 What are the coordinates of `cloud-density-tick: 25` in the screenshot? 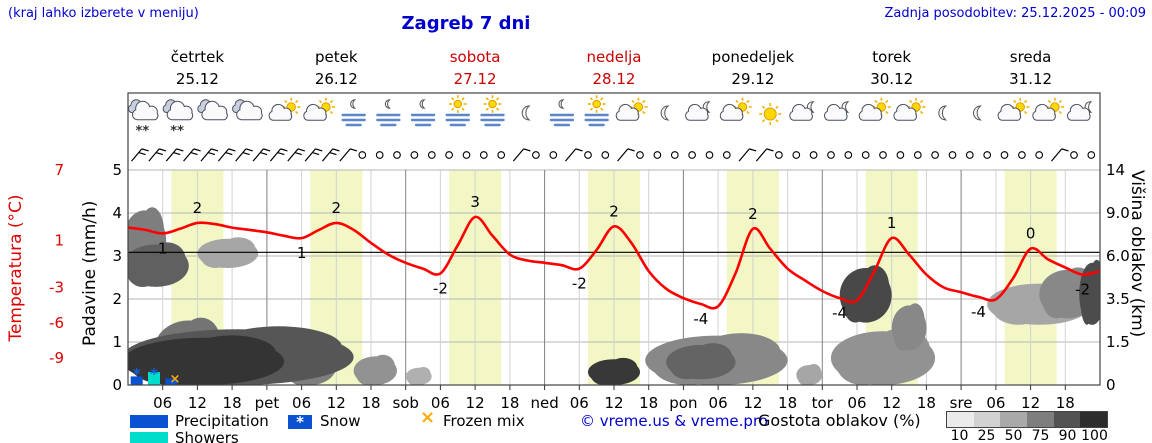 It's located at (986, 435).